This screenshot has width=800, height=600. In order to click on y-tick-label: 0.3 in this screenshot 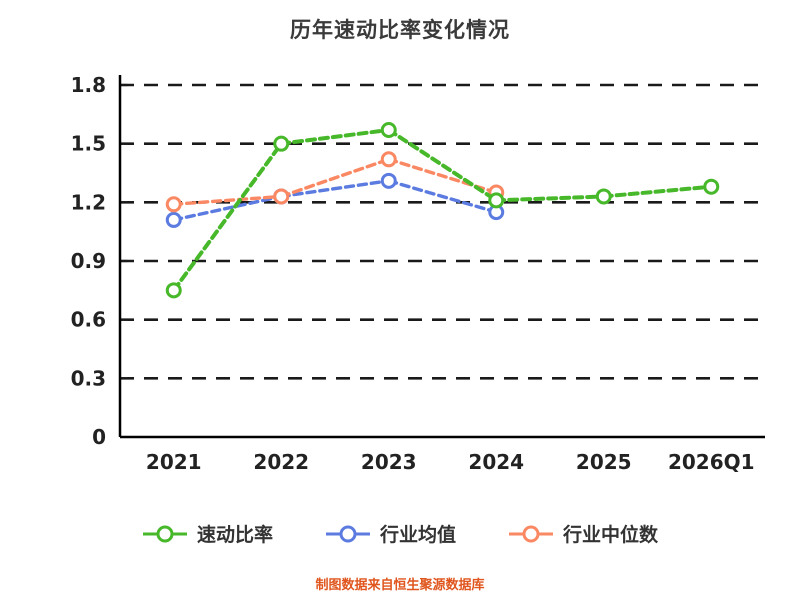, I will do `click(88, 378)`.